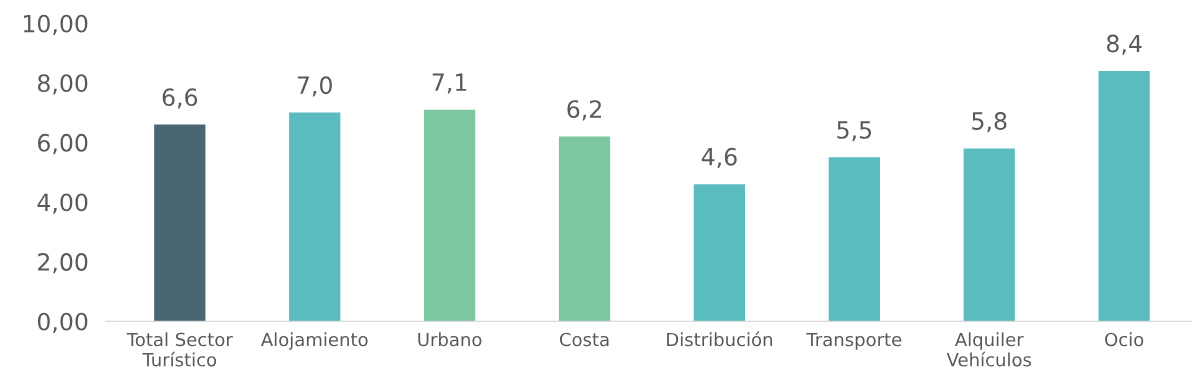  What do you see at coordinates (584, 110) in the screenshot?
I see `data-label: 6,2` at bounding box center [584, 110].